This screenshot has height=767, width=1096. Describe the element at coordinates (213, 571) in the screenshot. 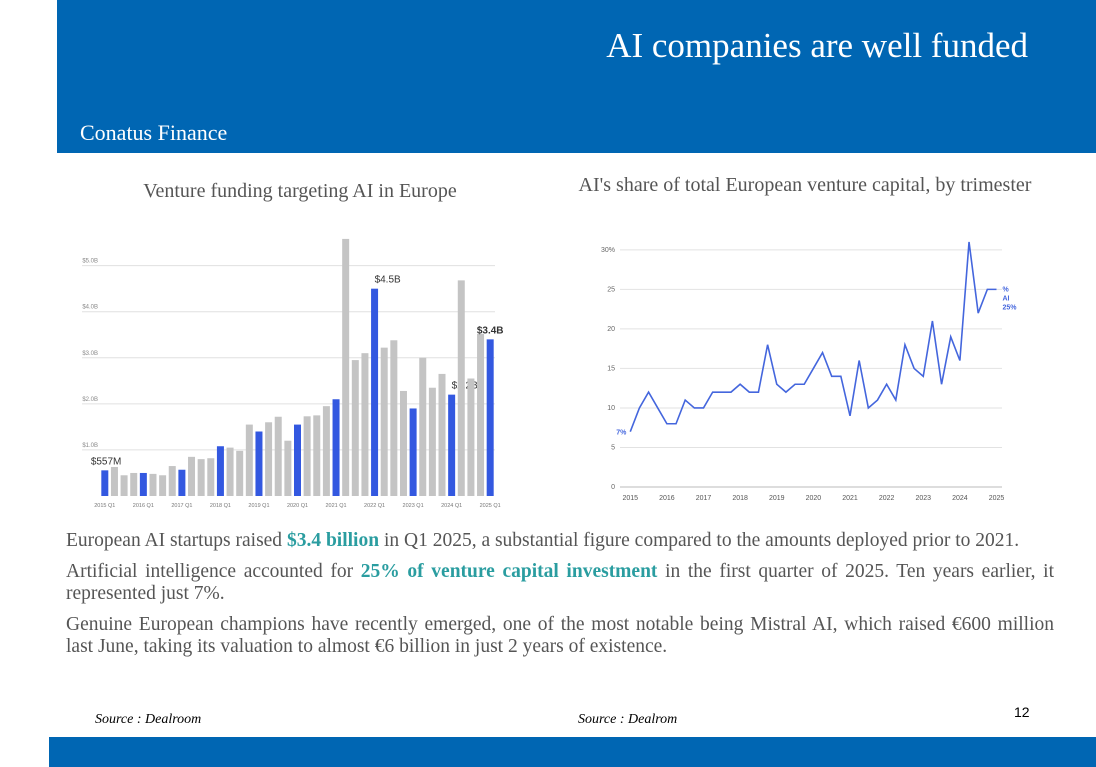

I see `text: Artificial intelligence accounted for` at that location.